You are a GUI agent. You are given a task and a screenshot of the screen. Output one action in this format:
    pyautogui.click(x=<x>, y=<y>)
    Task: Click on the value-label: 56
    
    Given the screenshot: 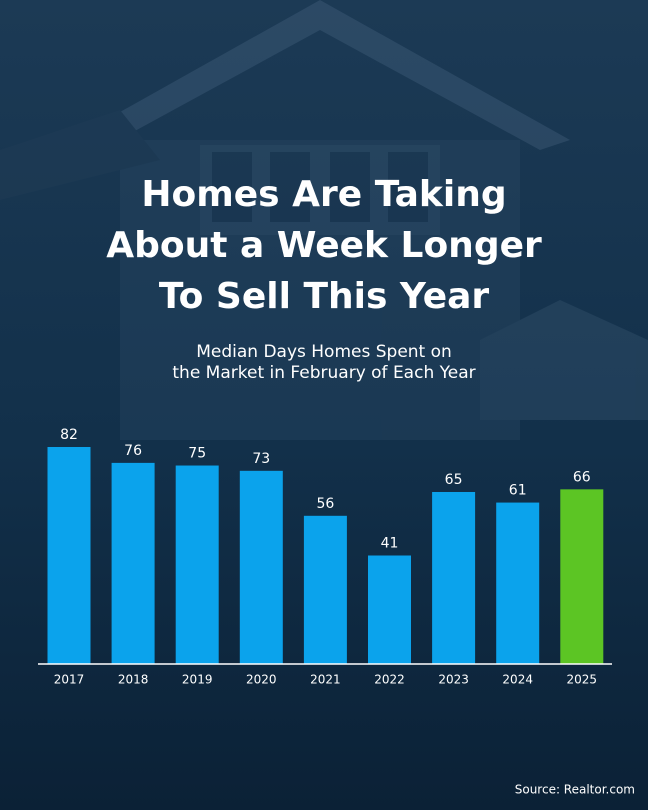 What is the action you would take?
    pyautogui.click(x=325, y=504)
    